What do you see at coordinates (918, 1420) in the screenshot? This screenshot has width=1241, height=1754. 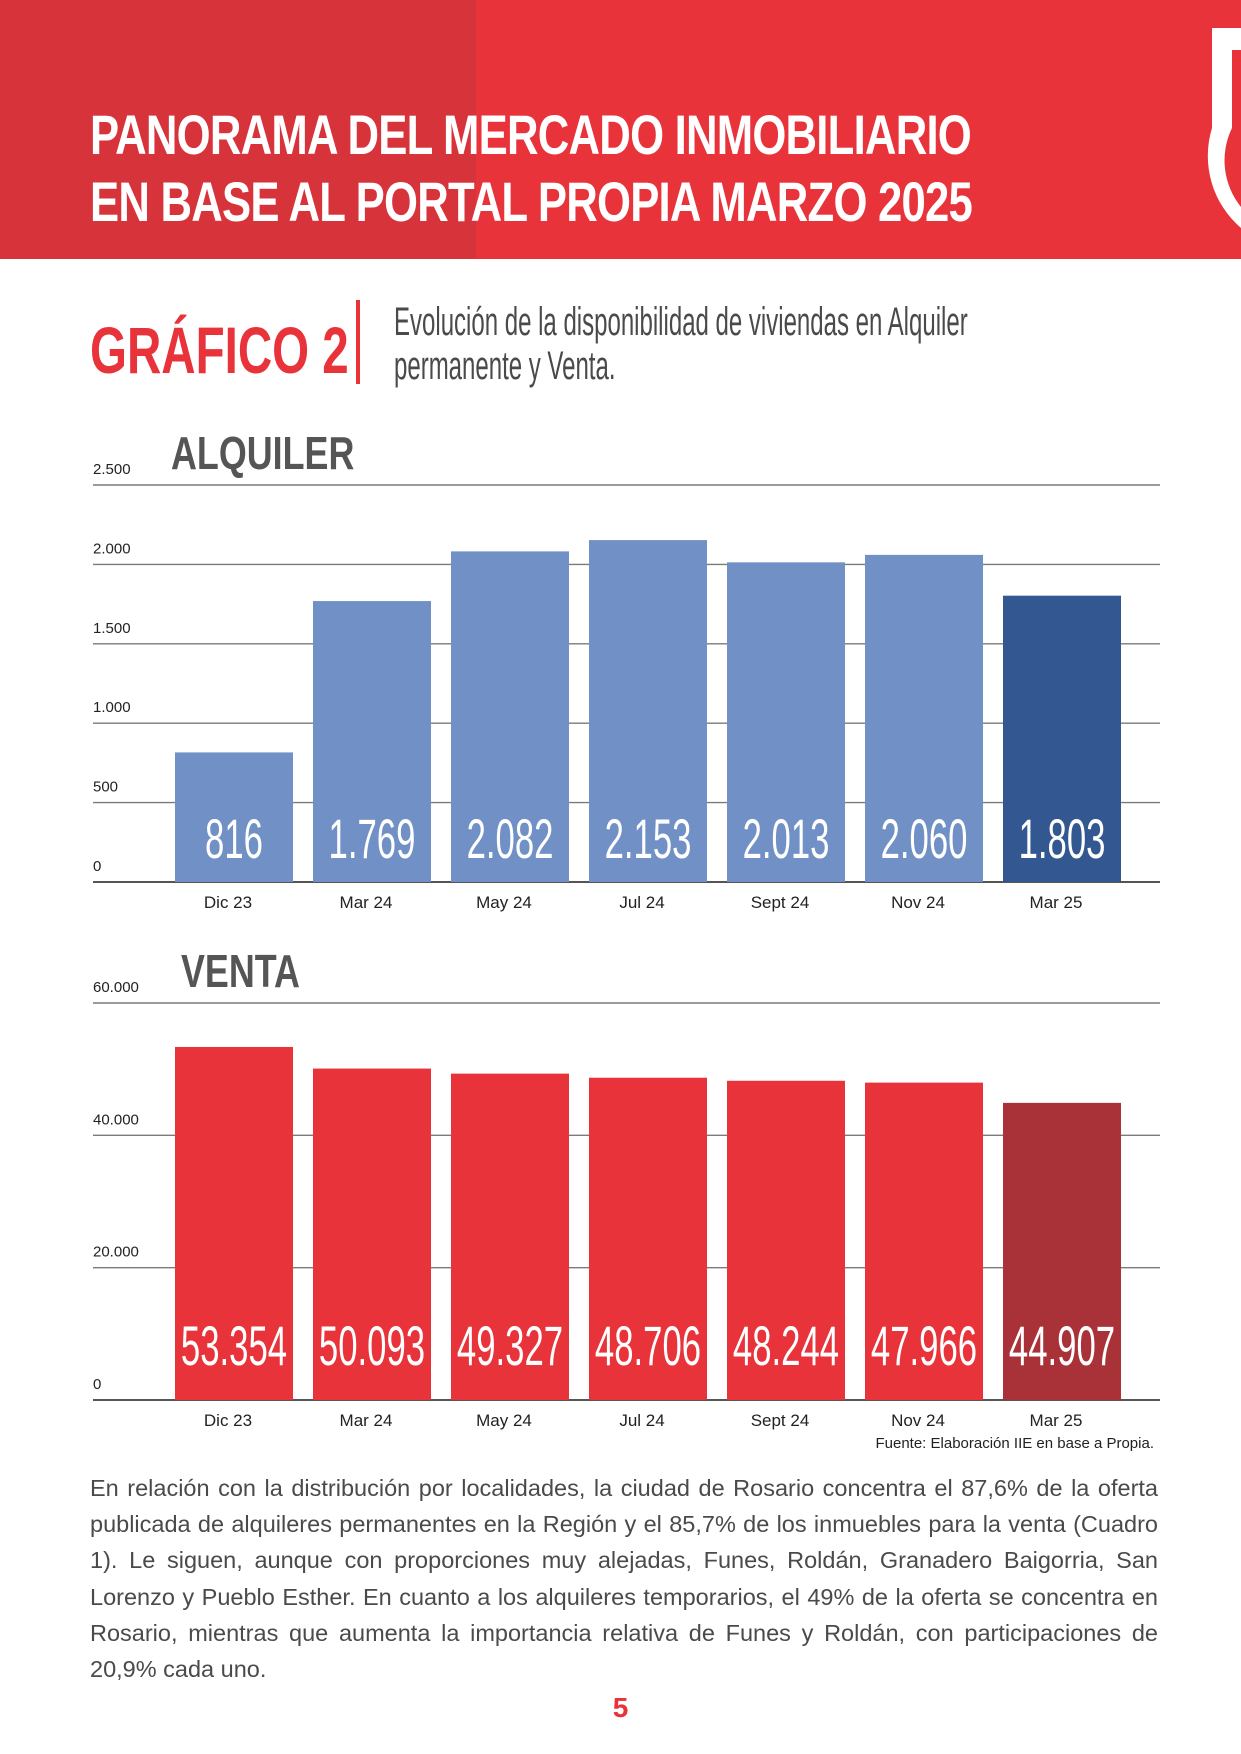 I see `venta-category-label: Nov 24` at bounding box center [918, 1420].